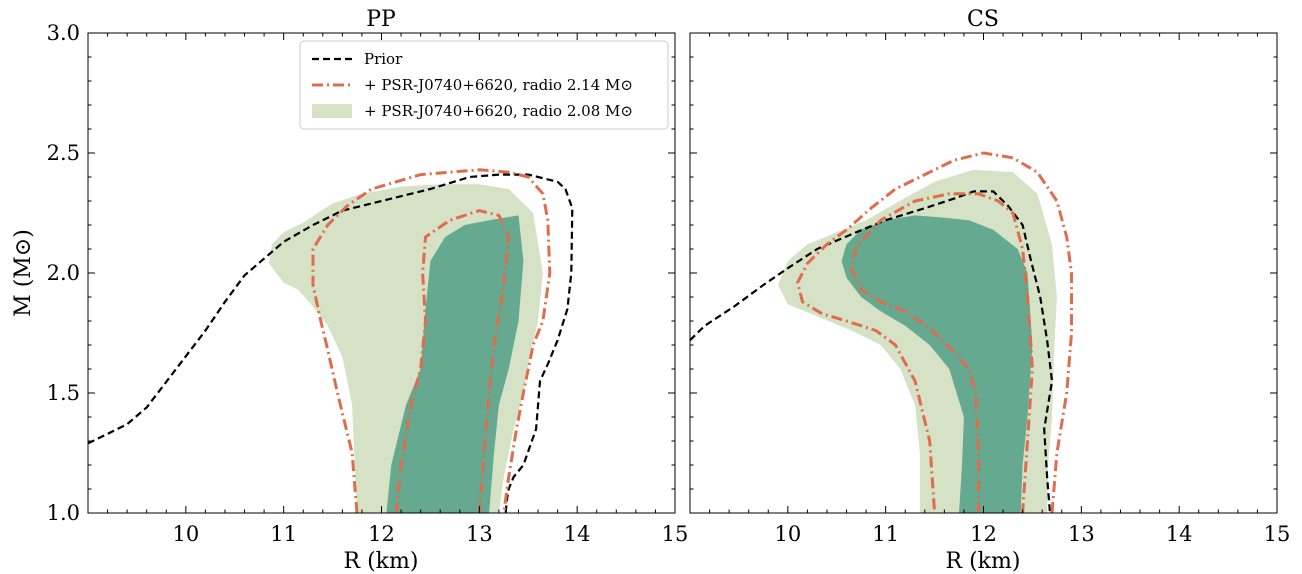  What do you see at coordinates (452, 361) in the screenshot?
I see `series-radio-214-inner-pp` at bounding box center [452, 361].